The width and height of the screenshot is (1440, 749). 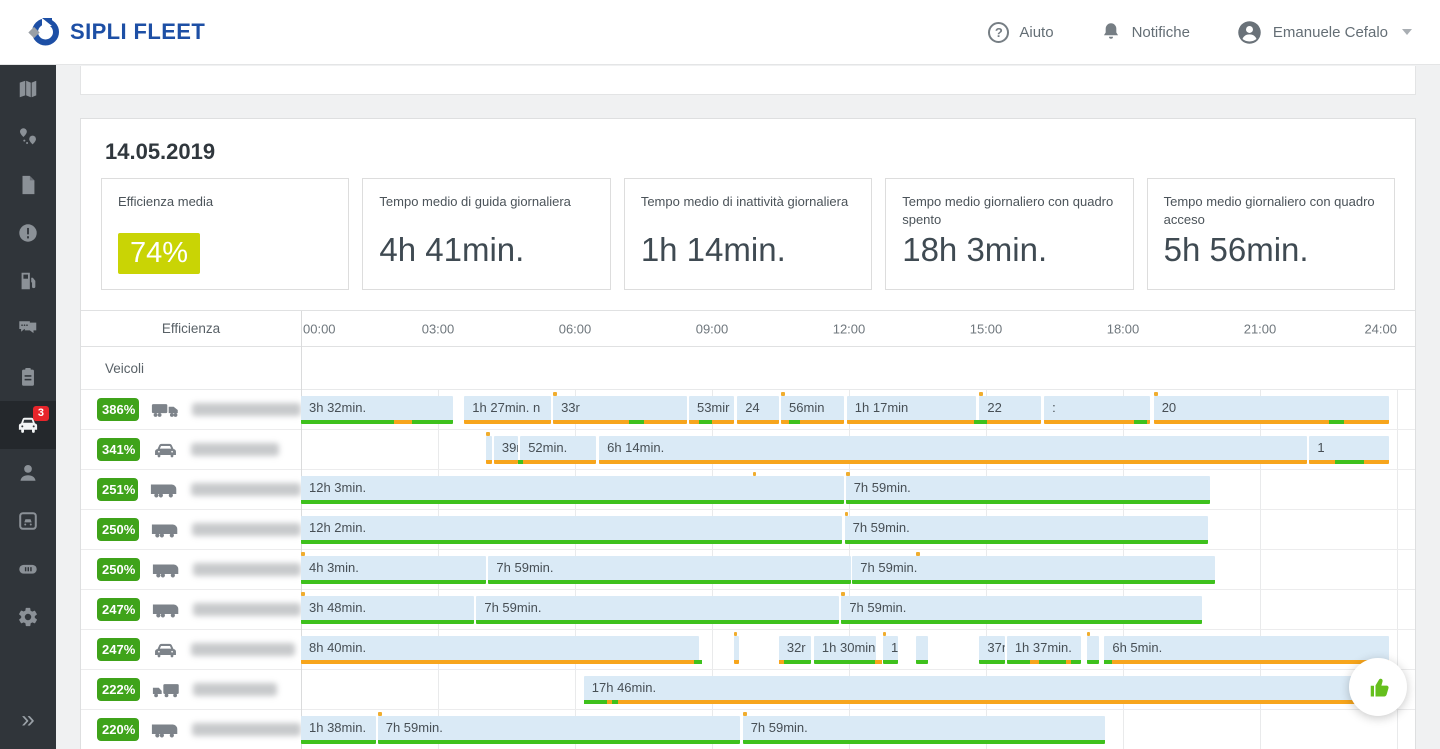 I want to click on thumbs-up-icon, so click(x=1378, y=687).